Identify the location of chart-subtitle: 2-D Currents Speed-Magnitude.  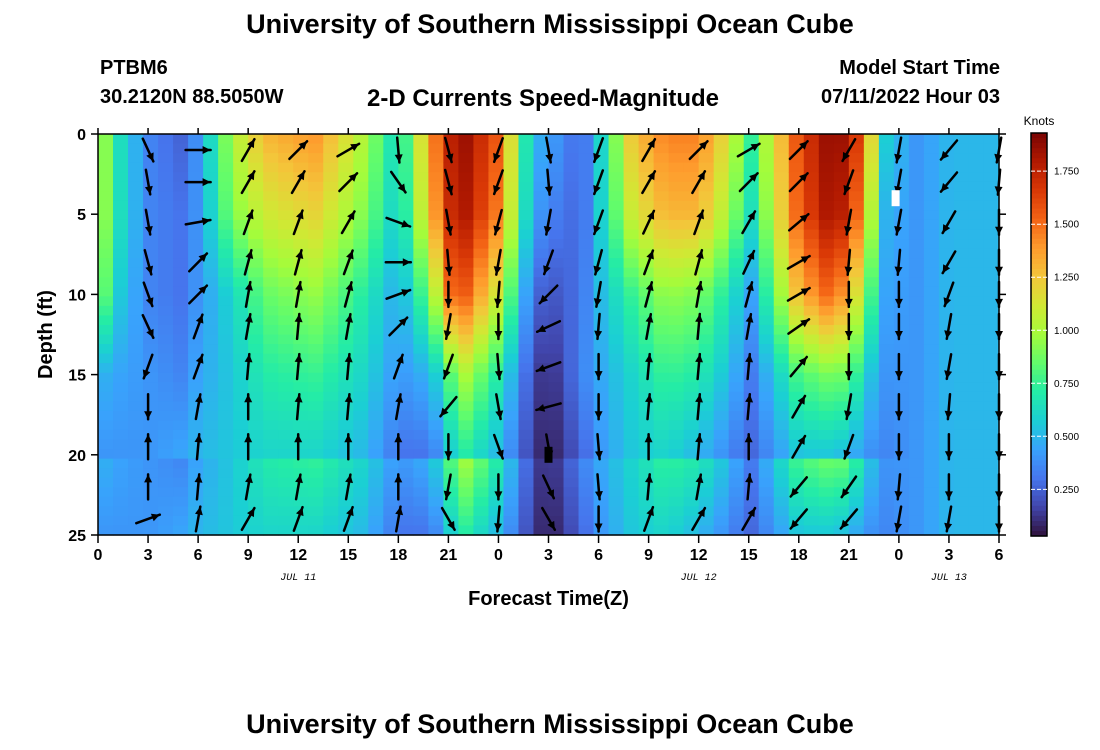
(543, 98).